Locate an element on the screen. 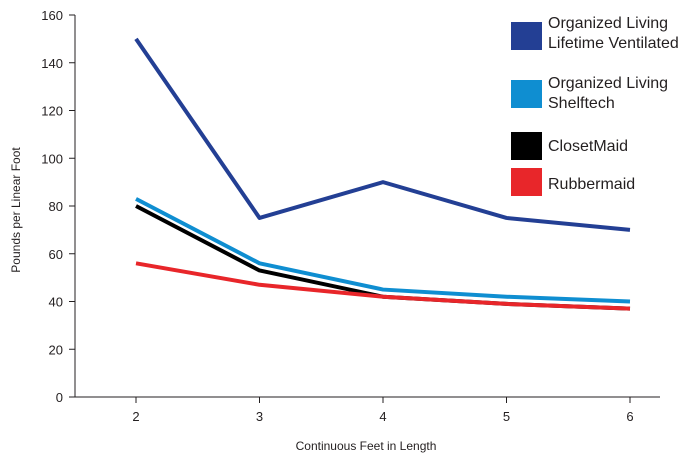 The height and width of the screenshot is (459, 687). y-tick-label: 160 is located at coordinates (52, 15).